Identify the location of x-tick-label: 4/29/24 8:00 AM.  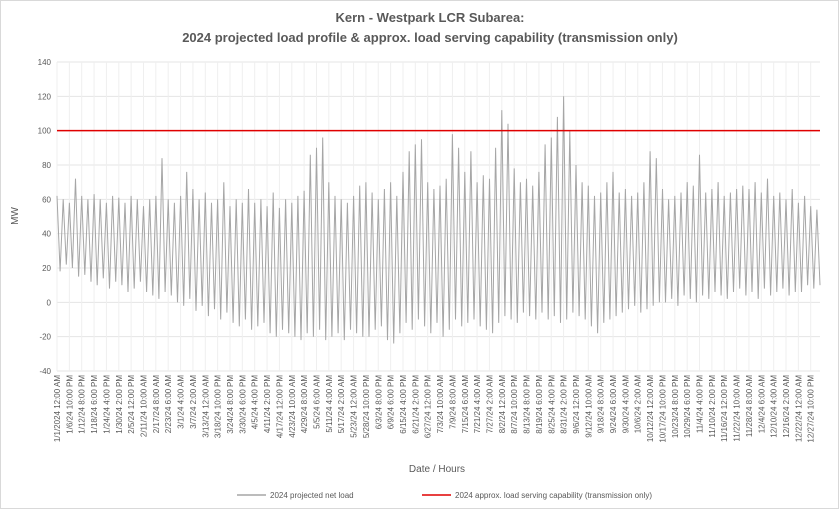
(304, 404).